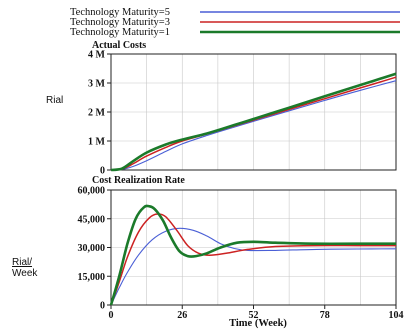  Describe the element at coordinates (258, 323) in the screenshot. I see `x-axis-label: Time (Week)` at that location.